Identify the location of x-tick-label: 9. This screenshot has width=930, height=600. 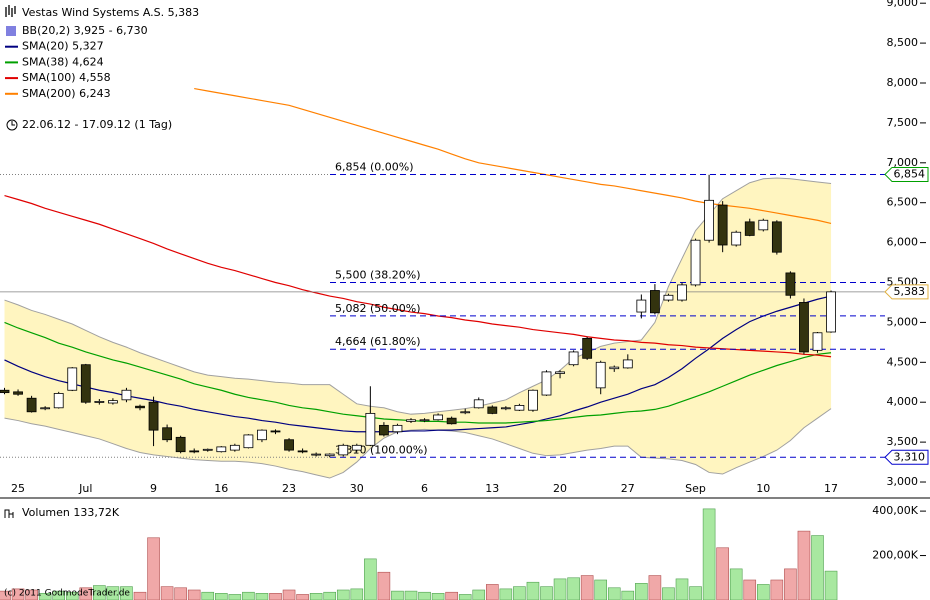
(153, 488).